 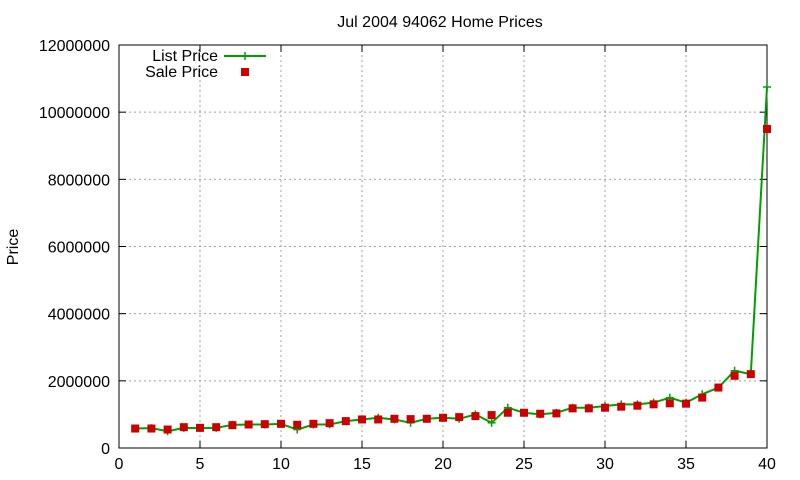 What do you see at coordinates (439, 22) in the screenshot?
I see `chart-title: Jul 2004 94062 Home Prices` at bounding box center [439, 22].